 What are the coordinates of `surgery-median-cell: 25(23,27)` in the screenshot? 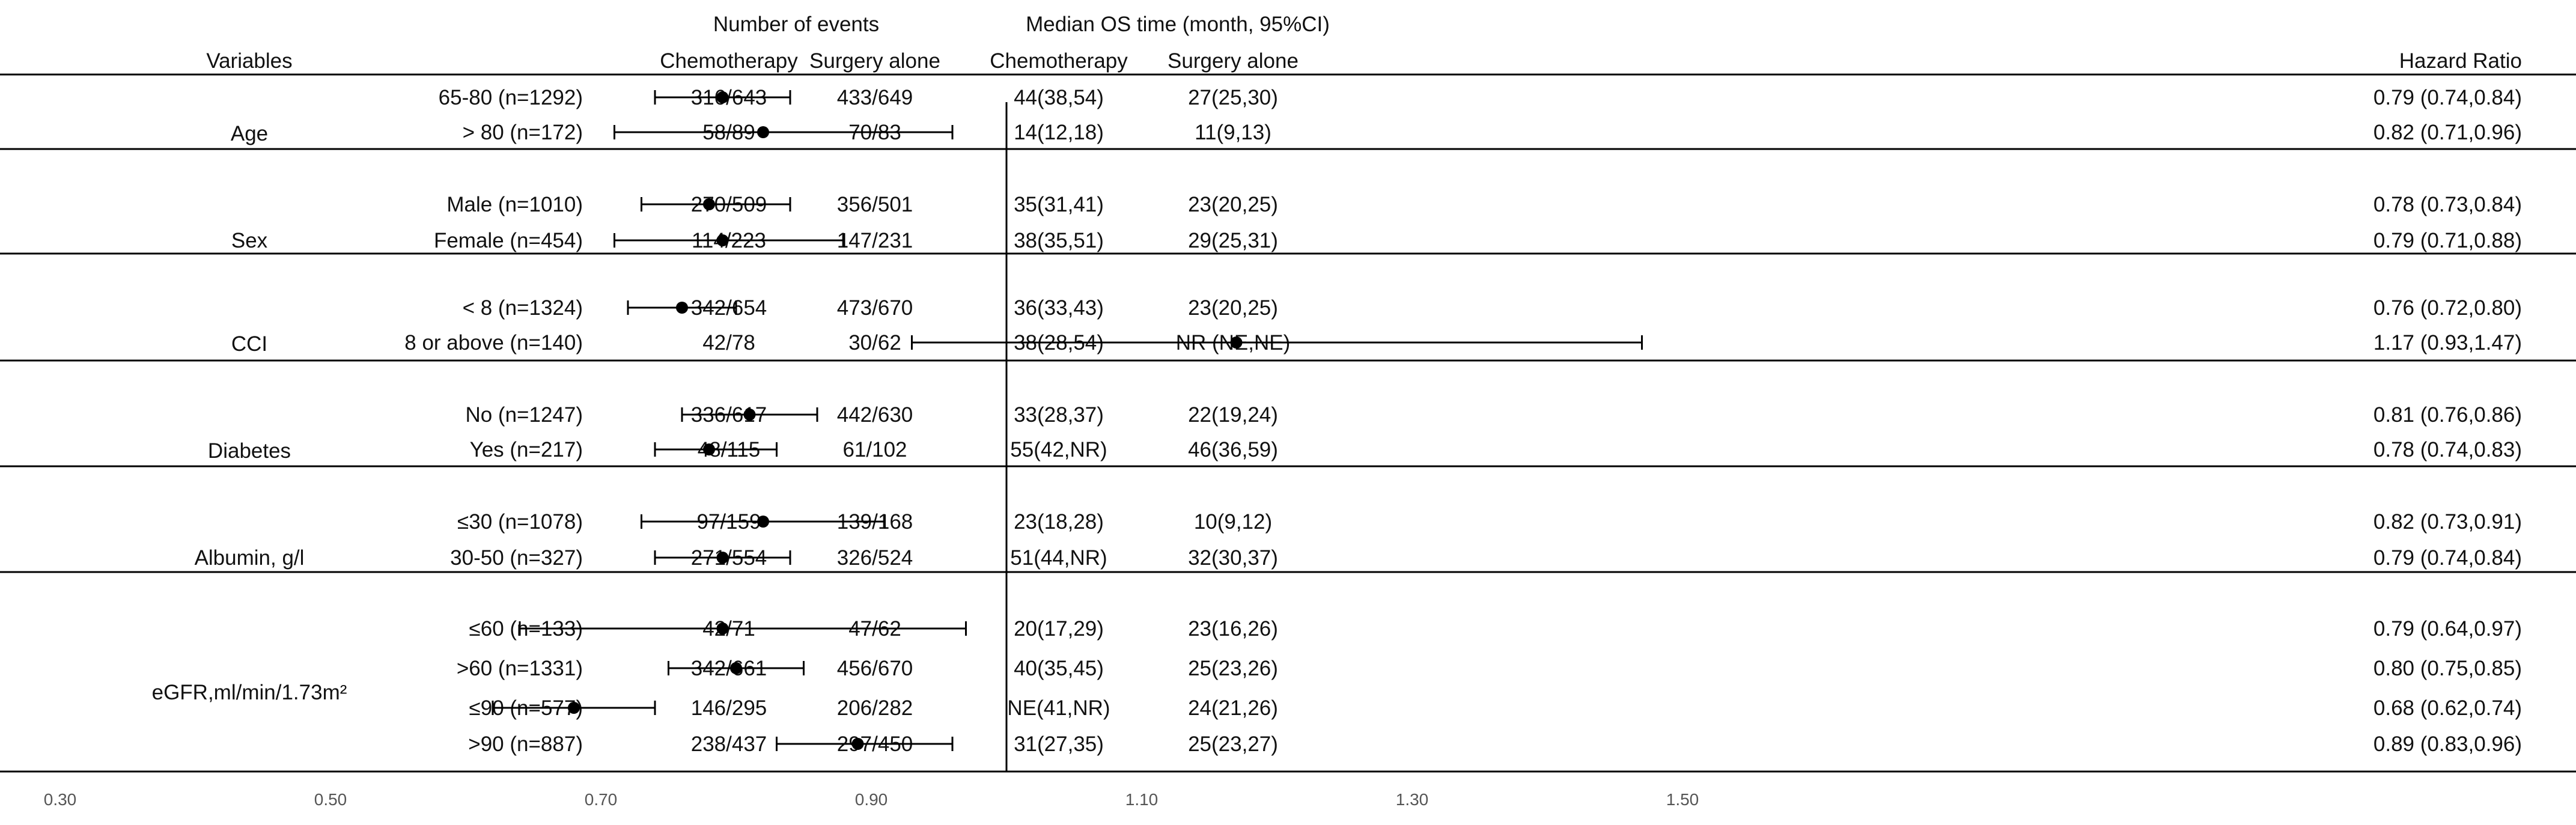 It's located at (1233, 744).